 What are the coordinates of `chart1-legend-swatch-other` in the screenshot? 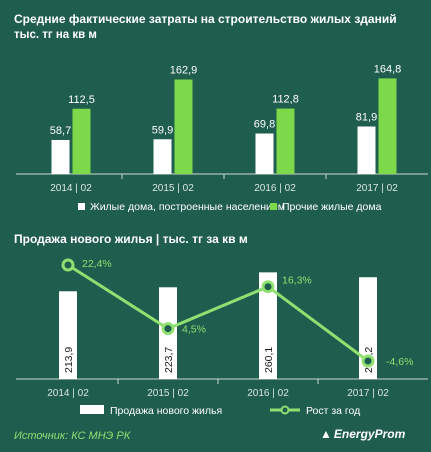 It's located at (273, 206).